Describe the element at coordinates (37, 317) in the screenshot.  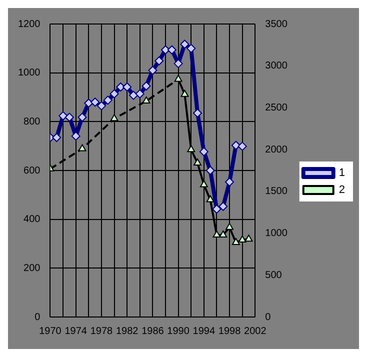
I see `y-tick-label: 0` at that location.